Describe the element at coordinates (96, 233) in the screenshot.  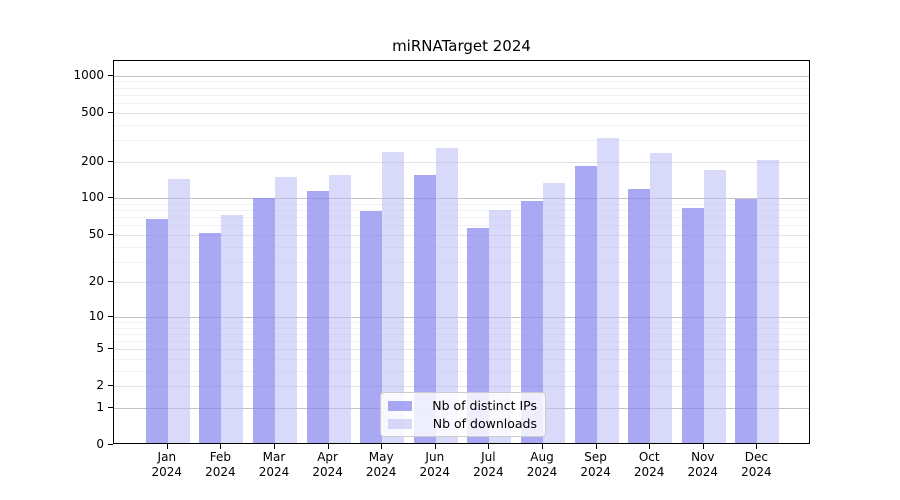
I see `y-axis-tick-label: 50` at that location.